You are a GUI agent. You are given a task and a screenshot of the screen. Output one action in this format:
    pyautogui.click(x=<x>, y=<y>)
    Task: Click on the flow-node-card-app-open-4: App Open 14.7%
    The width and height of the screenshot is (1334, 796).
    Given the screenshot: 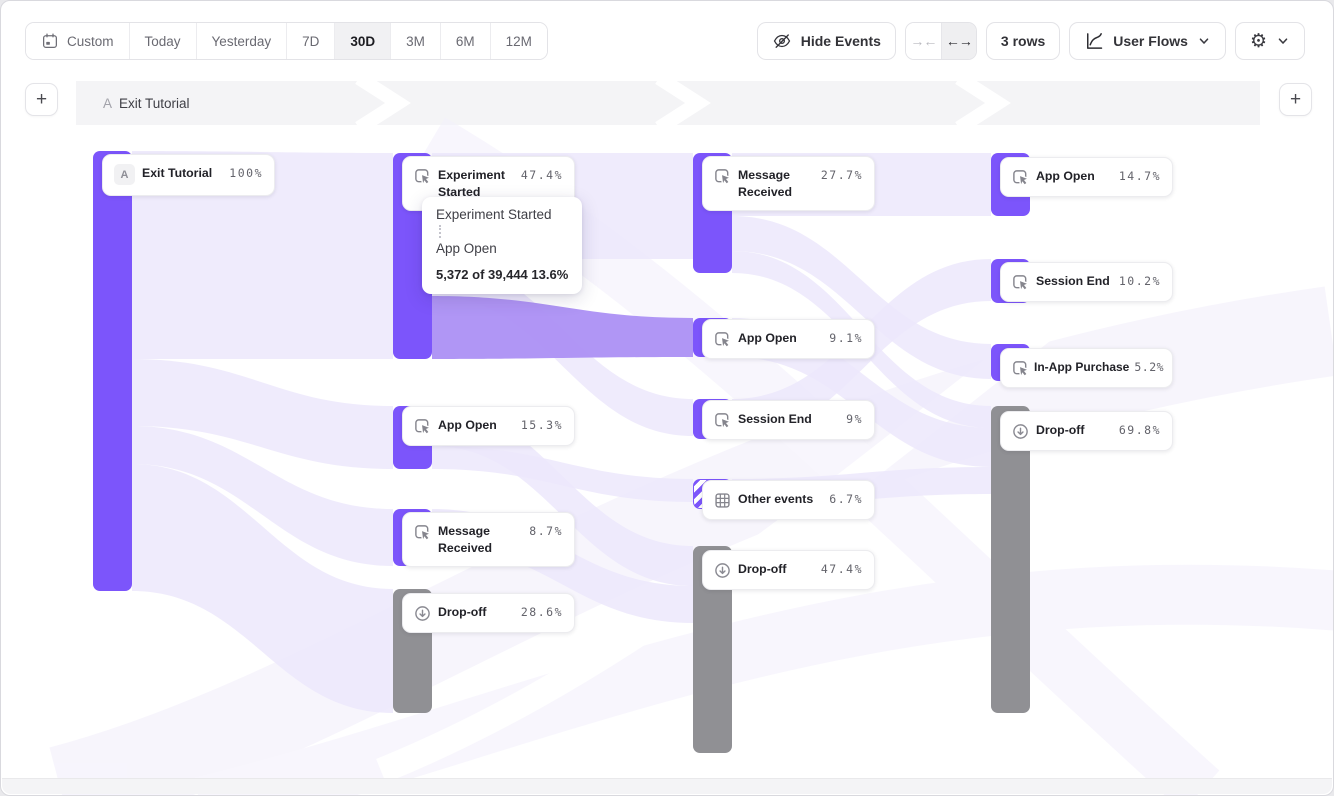 What is the action you would take?
    pyautogui.click(x=1086, y=177)
    